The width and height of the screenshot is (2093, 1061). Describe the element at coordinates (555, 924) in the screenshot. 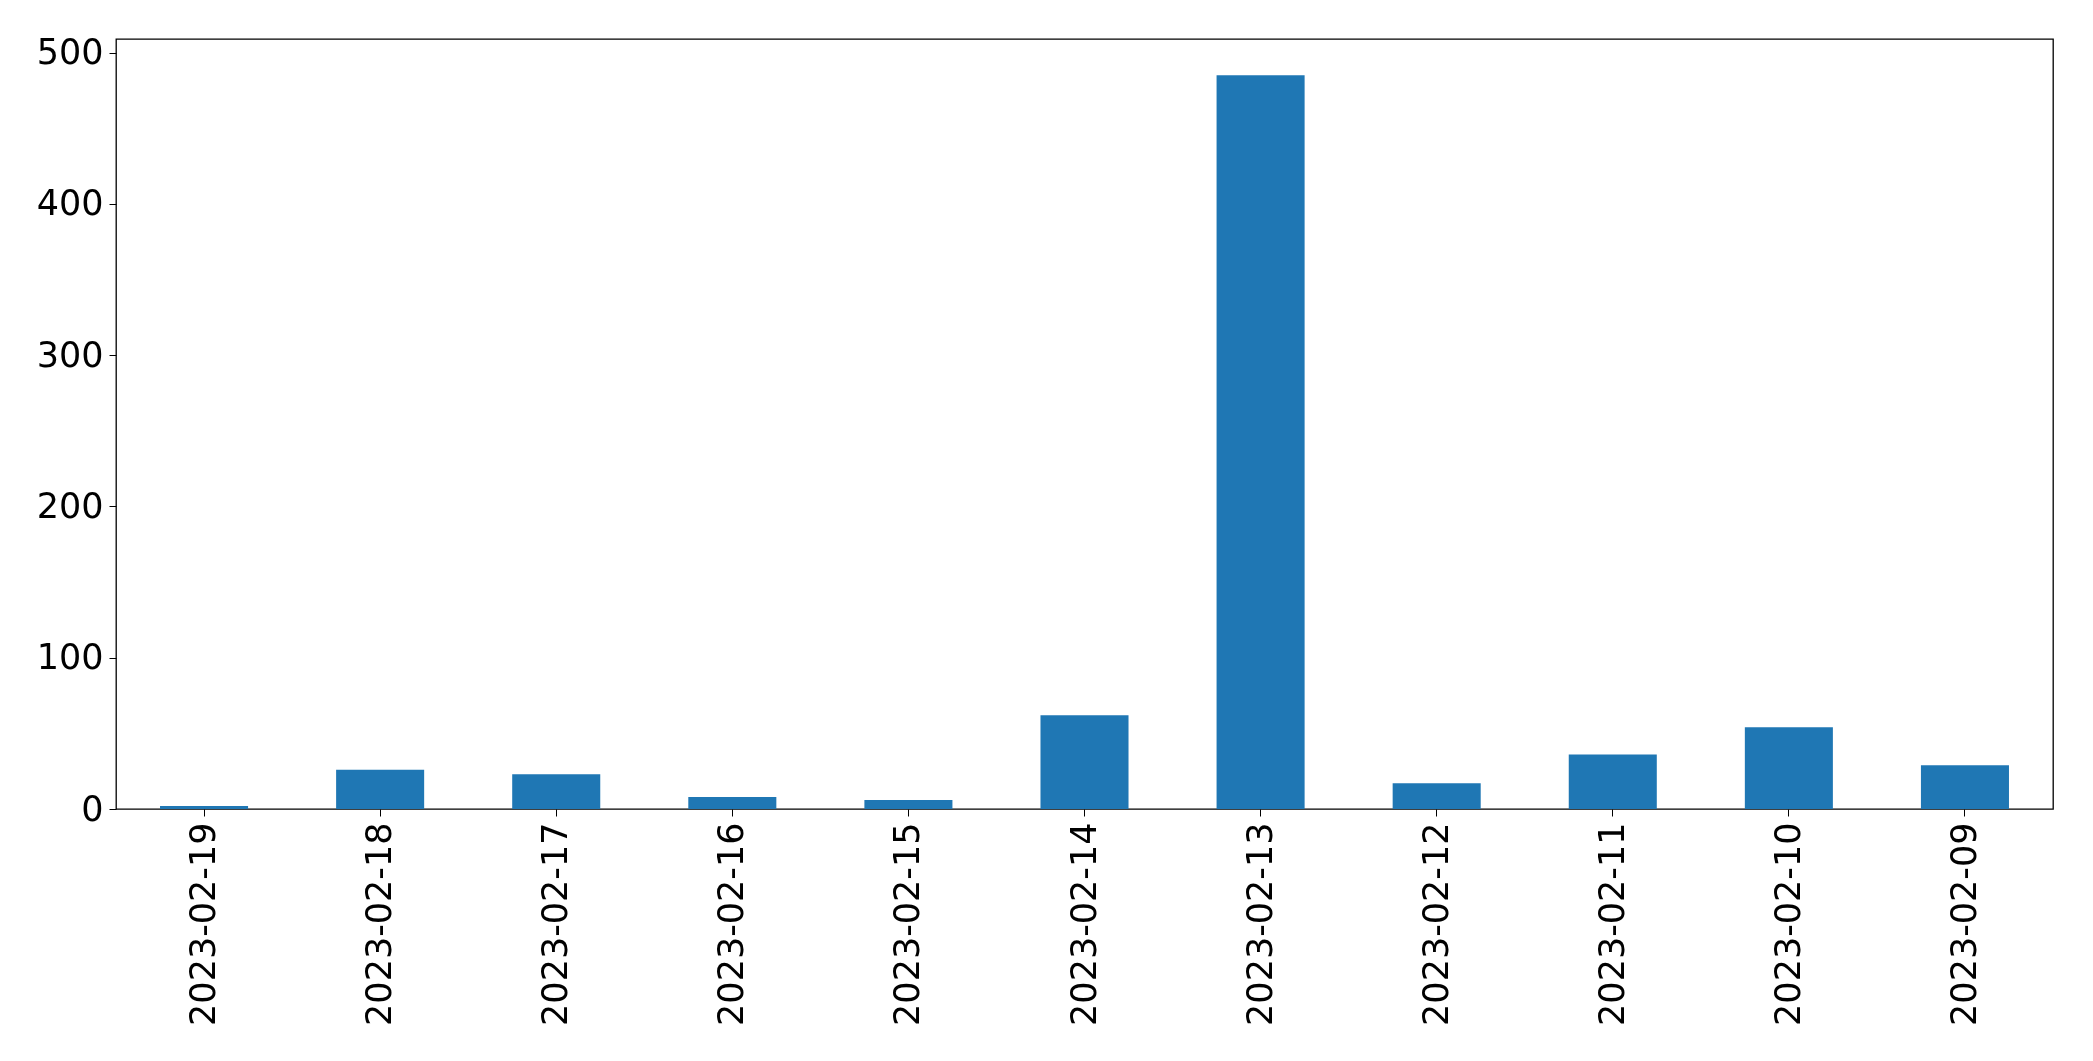

I see `x-tick-label: 2023-02-17` at that location.